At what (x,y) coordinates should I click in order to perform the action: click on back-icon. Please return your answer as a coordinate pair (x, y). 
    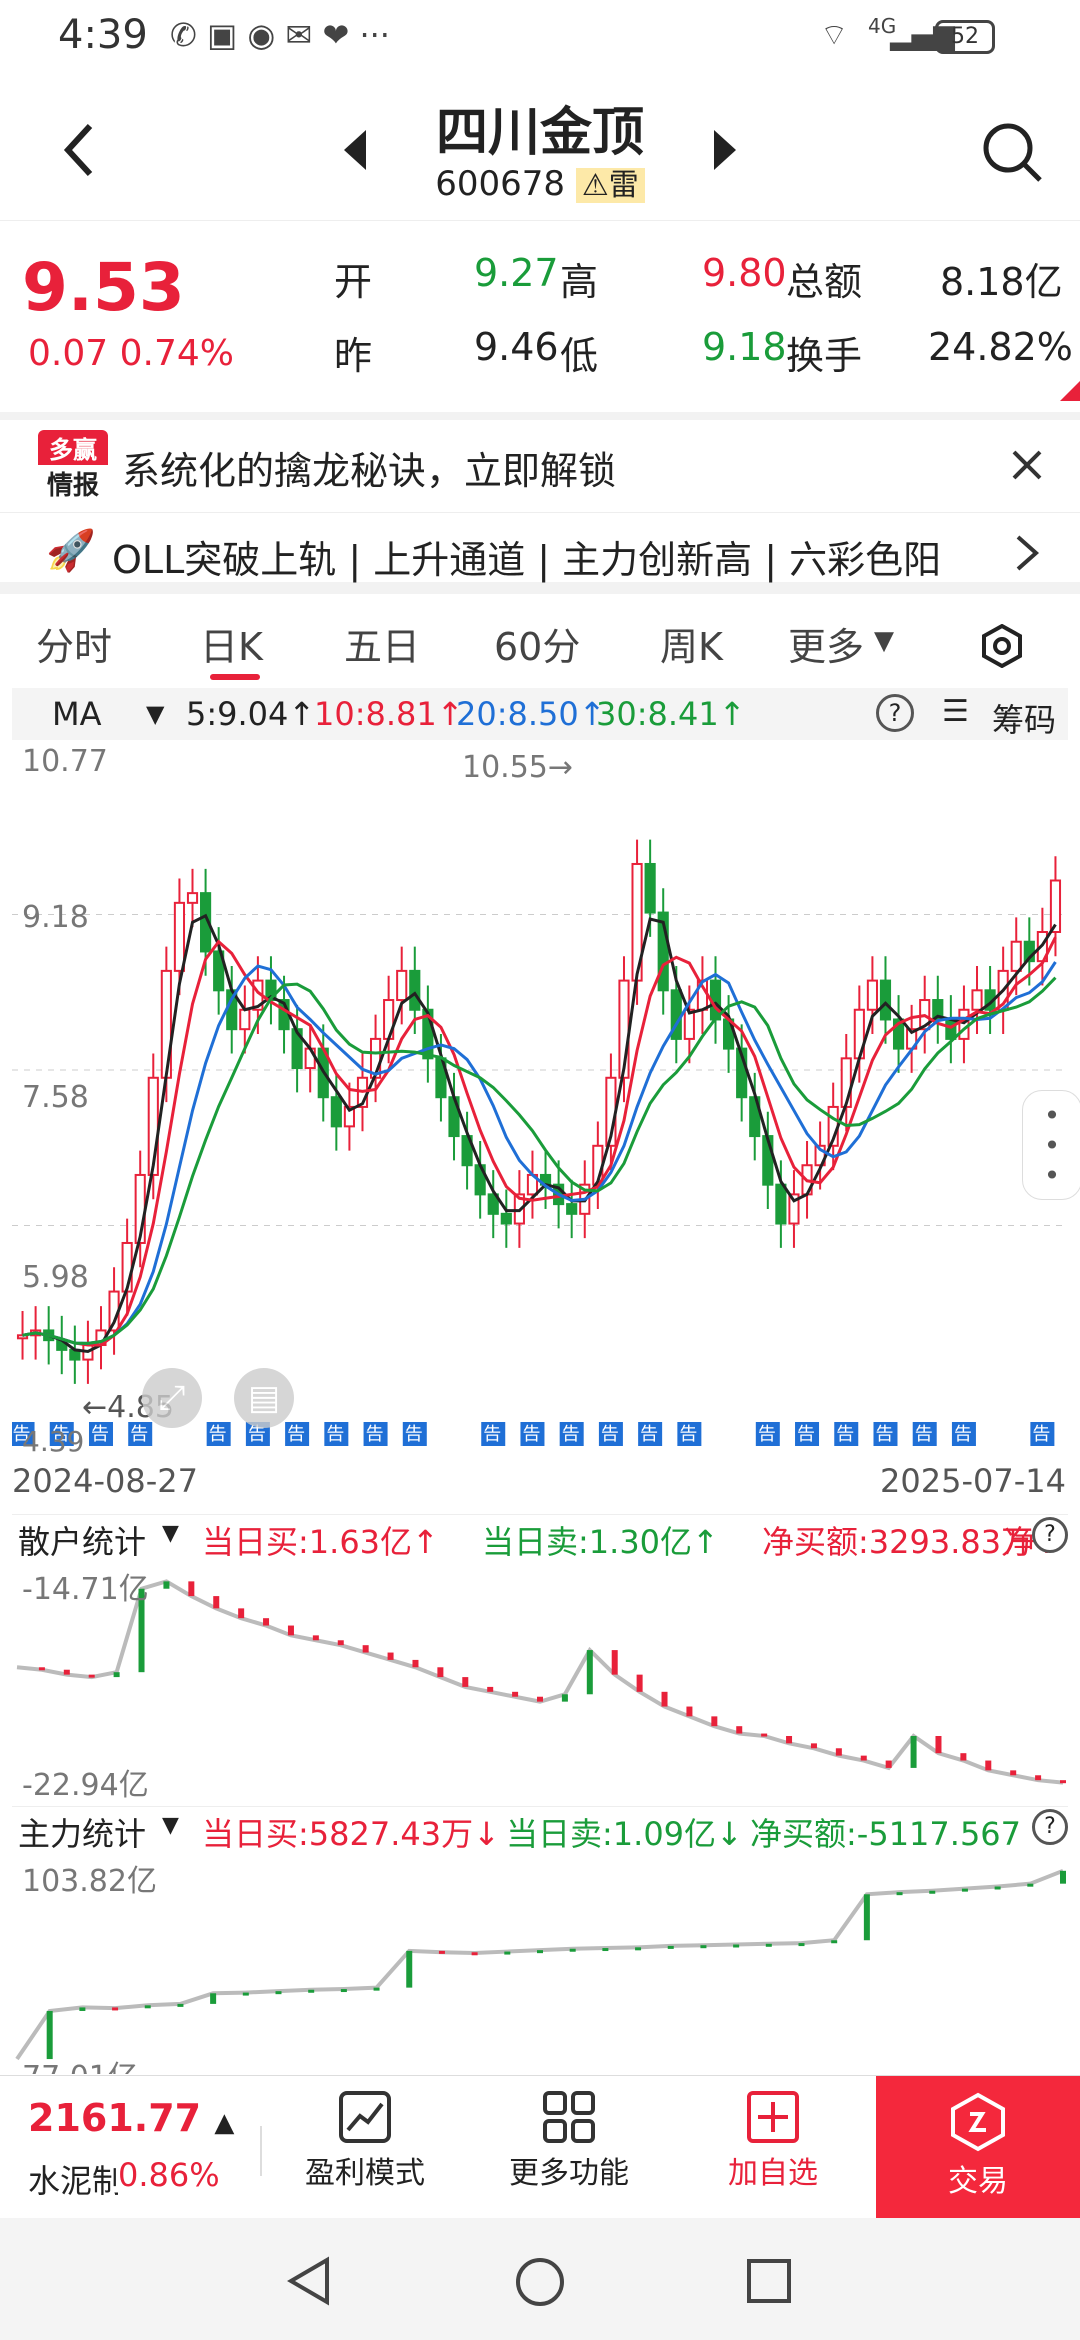
    Looking at the image, I should click on (80, 150).